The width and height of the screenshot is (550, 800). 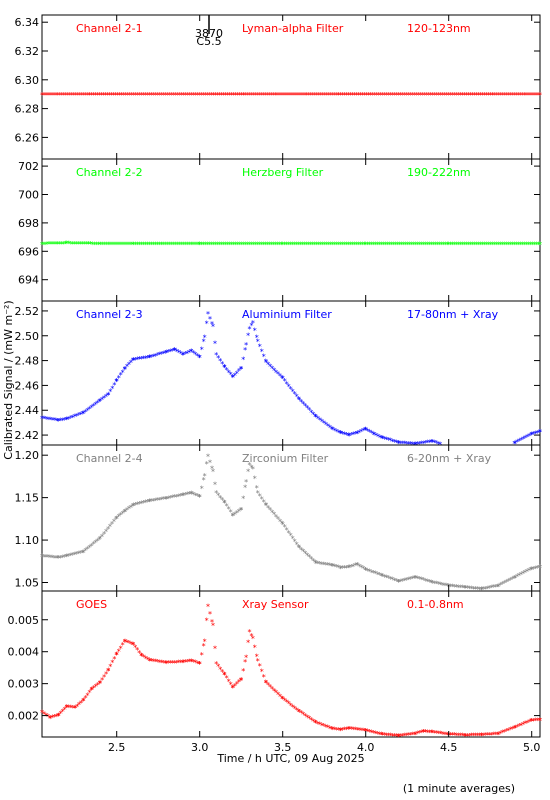 I want to click on panel-annotation: Herzberg Filter, so click(x=283, y=172).